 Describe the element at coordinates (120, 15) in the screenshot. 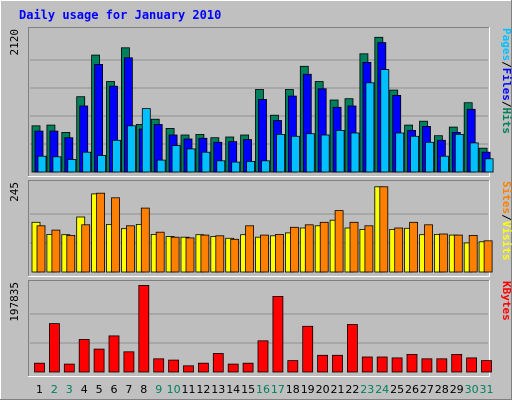

I see `chart-title: Daily usage for January 2010` at that location.